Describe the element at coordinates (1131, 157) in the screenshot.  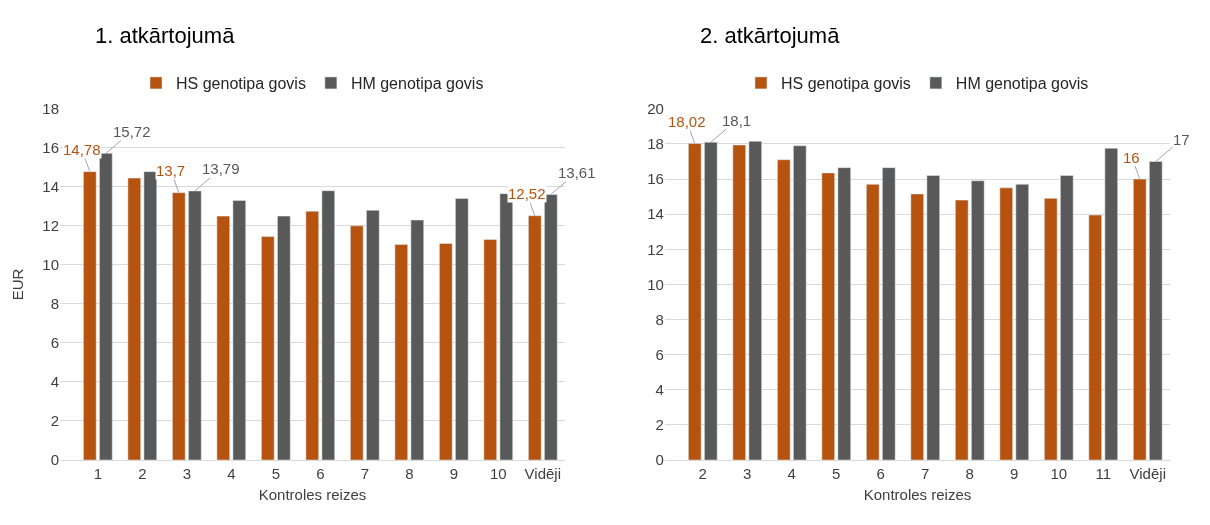
I see `data-label: 16` at that location.